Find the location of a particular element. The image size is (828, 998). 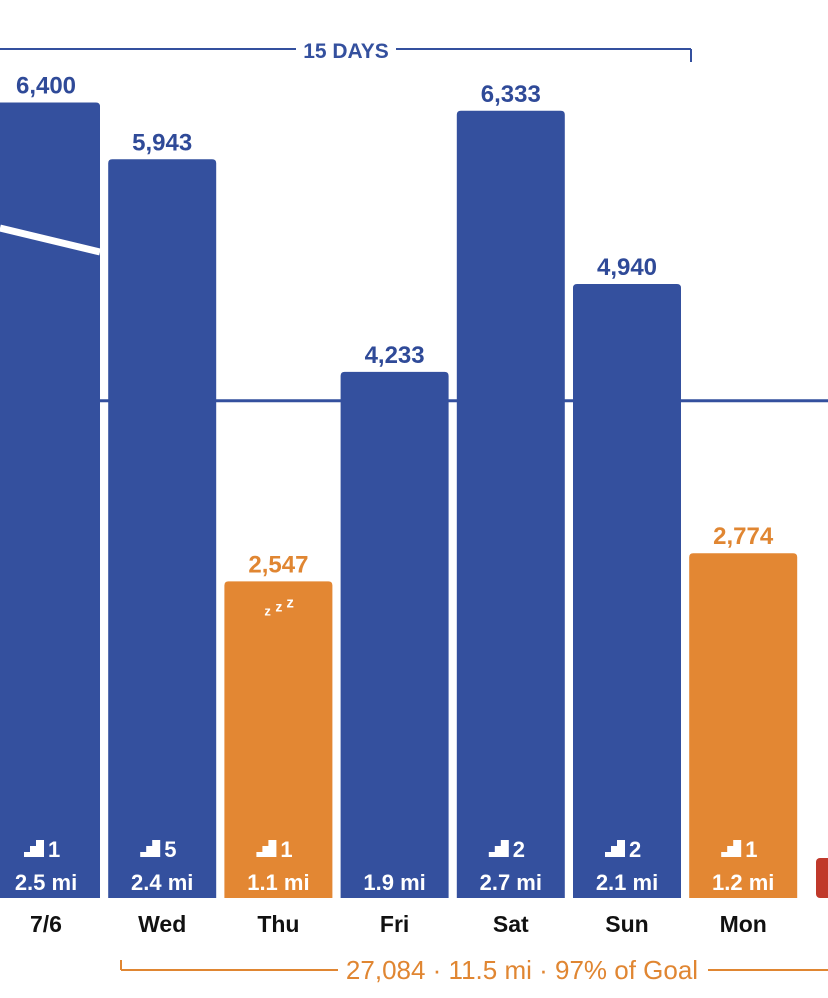

distance-label: 1.2 mi is located at coordinates (743, 882).